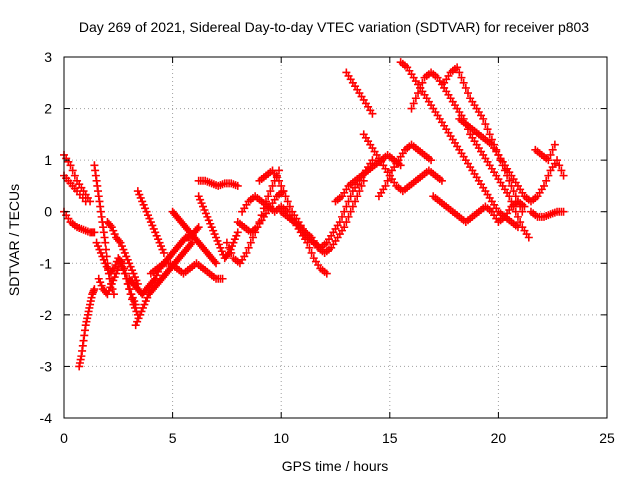 Image resolution: width=640 pixels, height=480 pixels. I want to click on y-tick-label: 3, so click(48, 57).